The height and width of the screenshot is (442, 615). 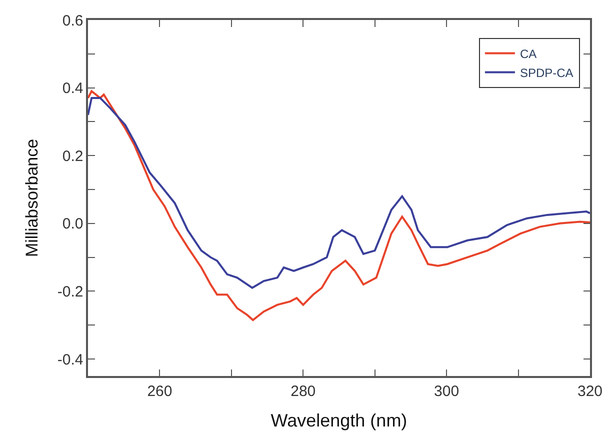 I want to click on legend-label: CA, so click(x=528, y=53).